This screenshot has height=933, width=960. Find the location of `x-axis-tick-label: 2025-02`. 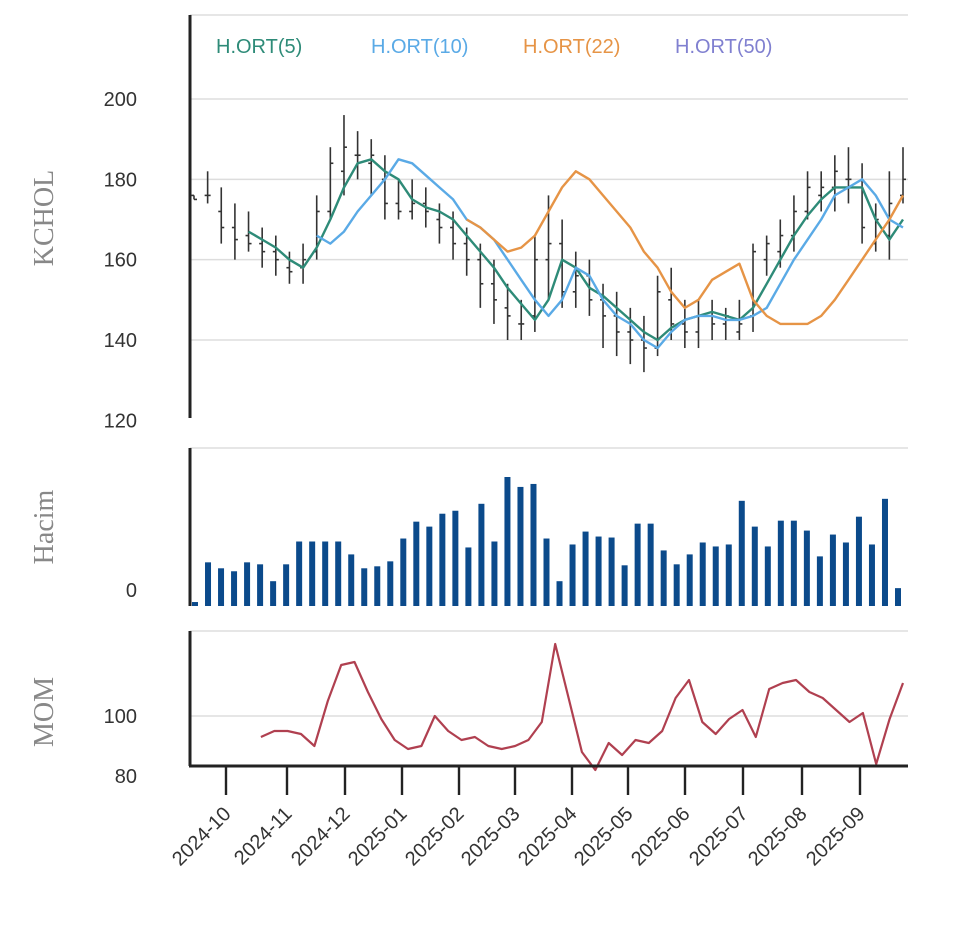

x-axis-tick-label: 2025-02 is located at coordinates (434, 836).